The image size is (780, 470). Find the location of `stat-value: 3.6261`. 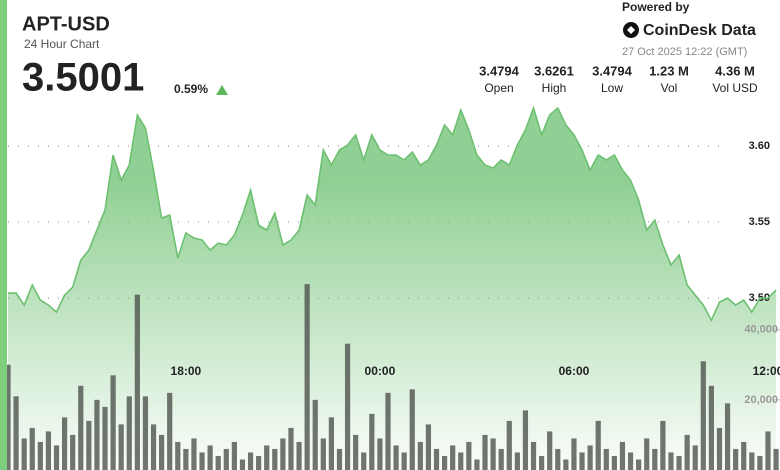

stat-value: 3.6261 is located at coordinates (554, 70).